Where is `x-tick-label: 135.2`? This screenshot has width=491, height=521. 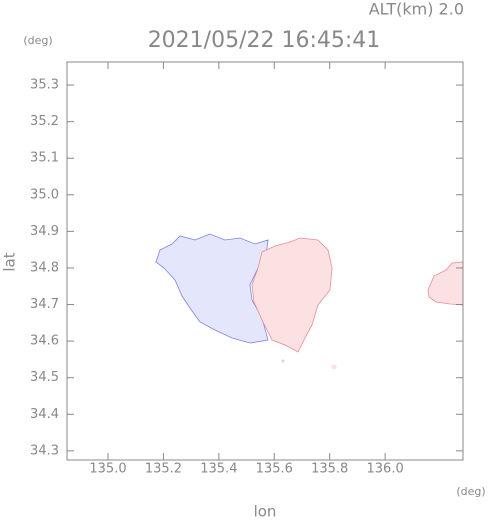 x-tick-label: 135.2 is located at coordinates (163, 469).